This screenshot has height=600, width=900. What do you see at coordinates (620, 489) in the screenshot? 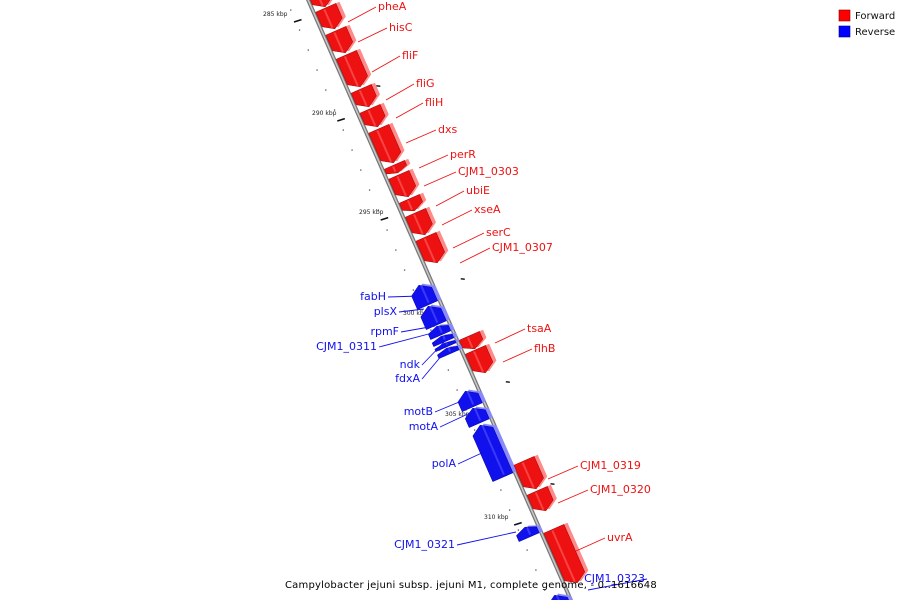
I see `gene-label-CJM1_0320: CJM1_0320` at bounding box center [620, 489].